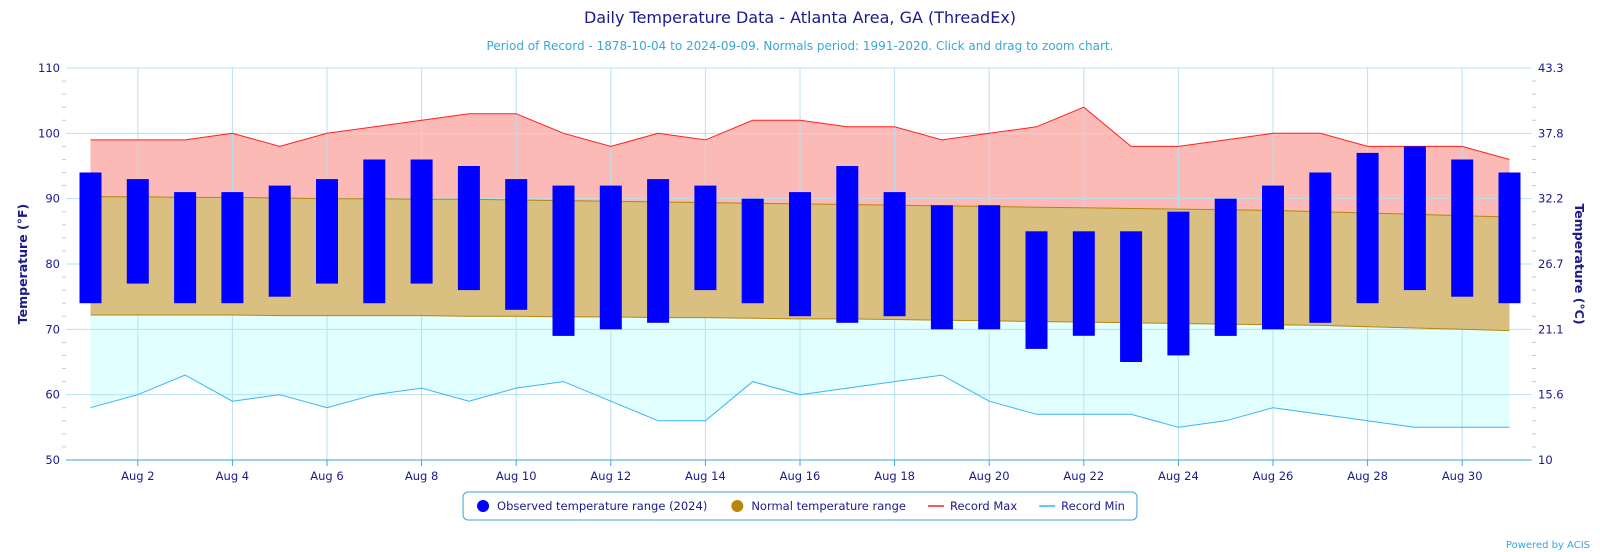 This screenshot has height=552, width=1600. What do you see at coordinates (52, 395) in the screenshot?
I see `y-tick-label-left: 60` at bounding box center [52, 395].